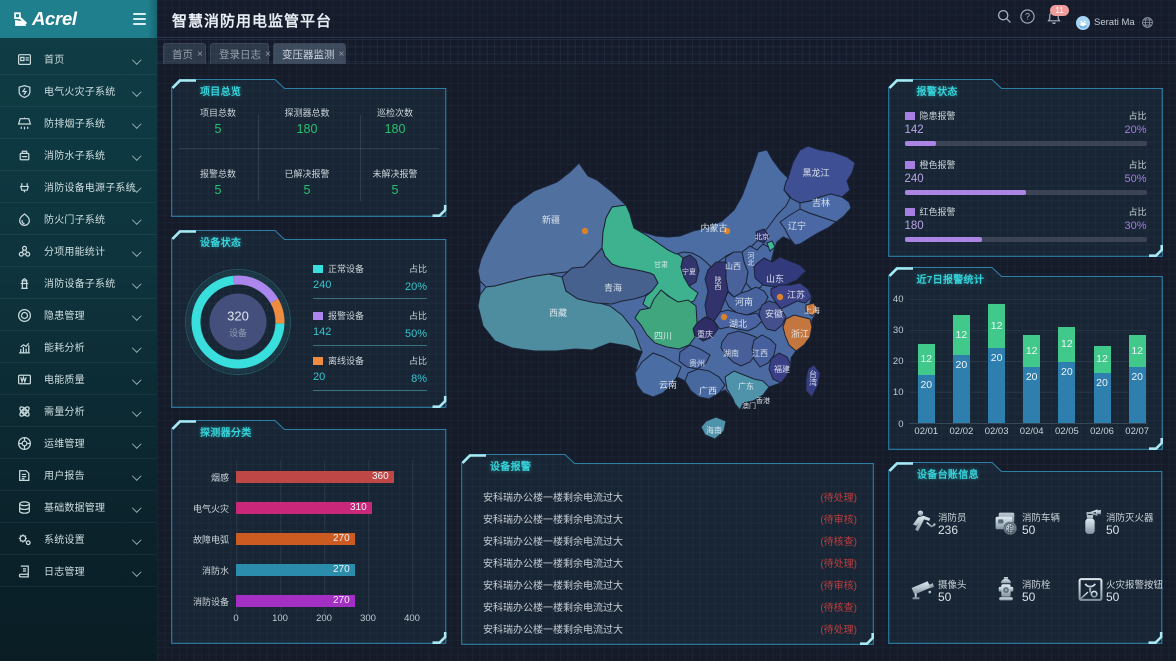  I want to click on svg-text: 内蒙古, so click(713, 227).